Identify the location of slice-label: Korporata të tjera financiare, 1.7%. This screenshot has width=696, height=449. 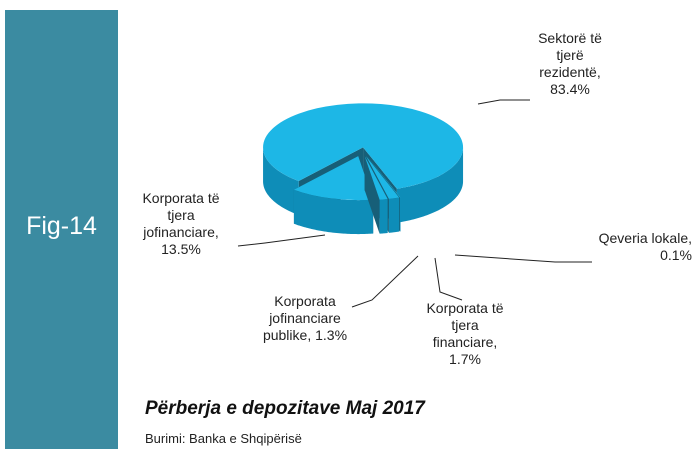
(465, 334).